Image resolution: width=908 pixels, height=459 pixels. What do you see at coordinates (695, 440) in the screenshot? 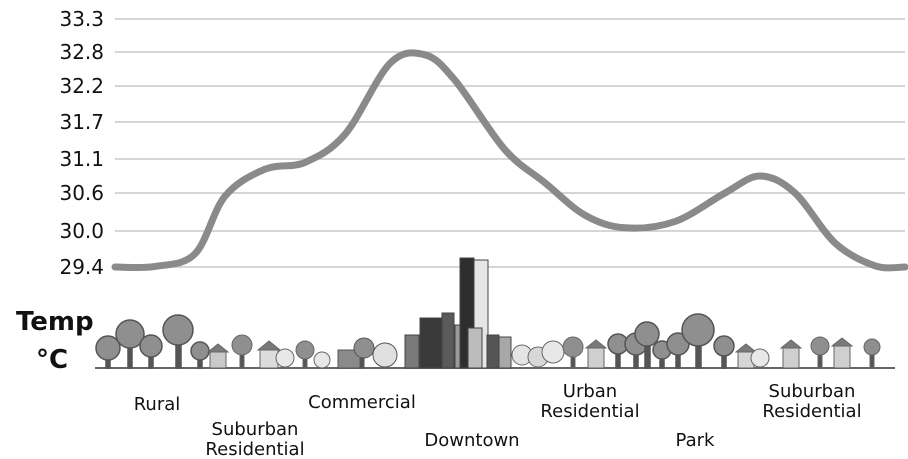
I see `zone-label: Park` at bounding box center [695, 440].